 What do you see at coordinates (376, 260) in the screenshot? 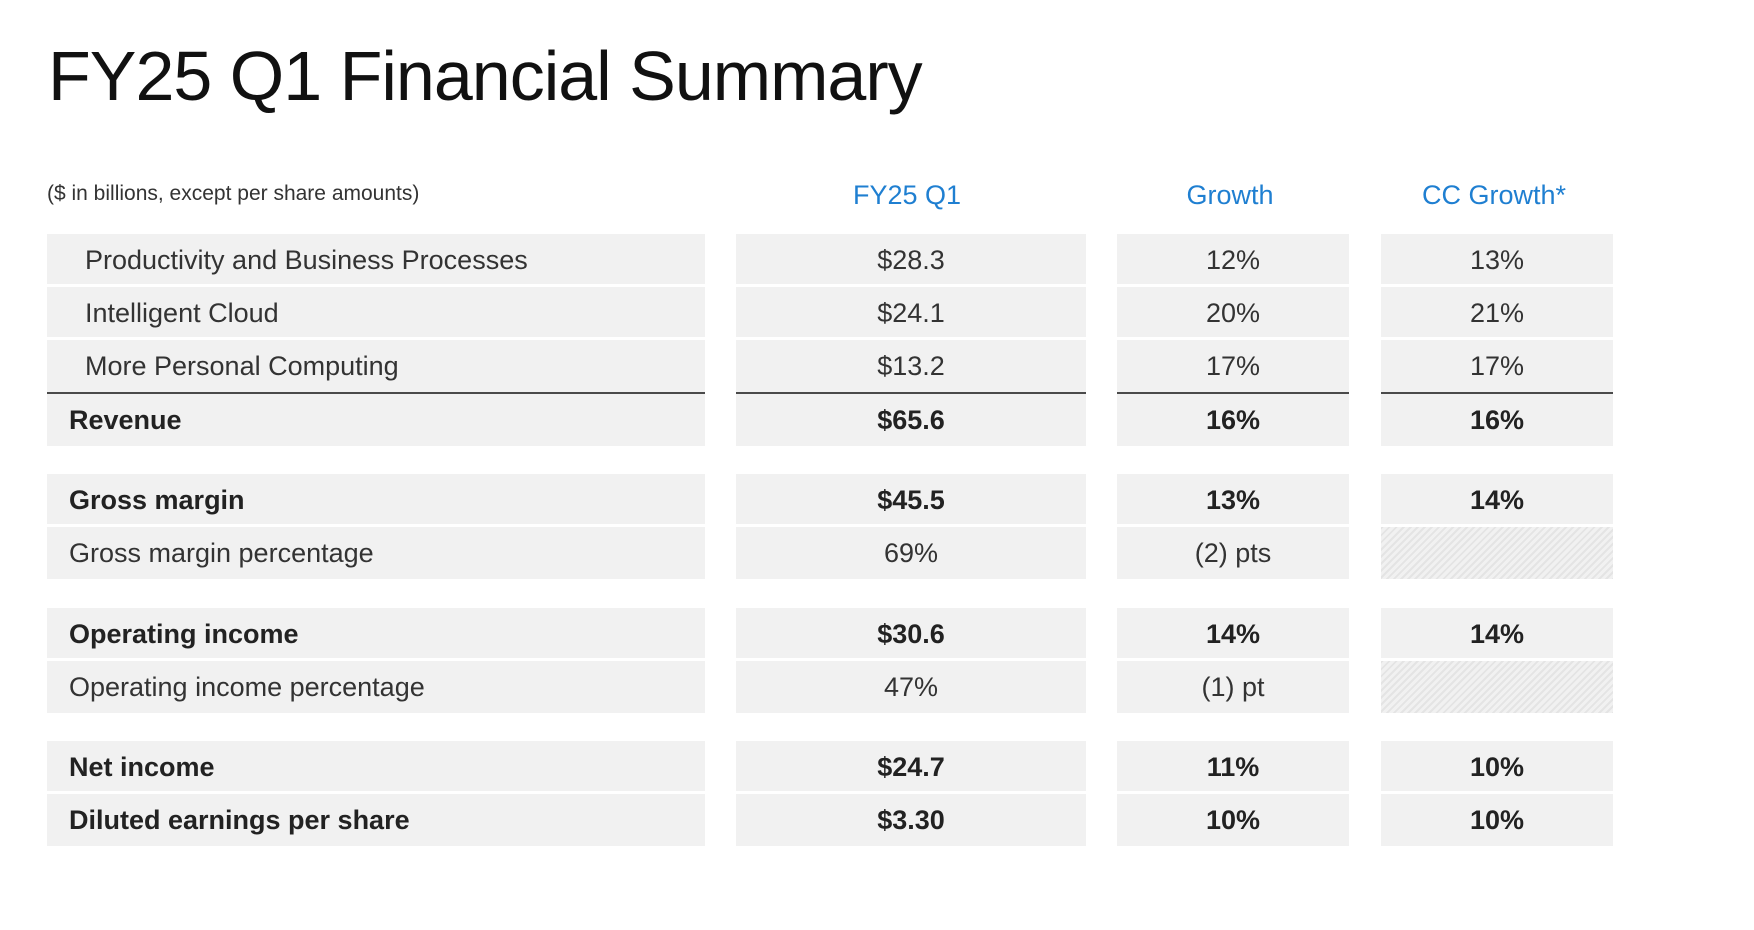
I see `row-label: Productivity and Business Processes` at bounding box center [376, 260].